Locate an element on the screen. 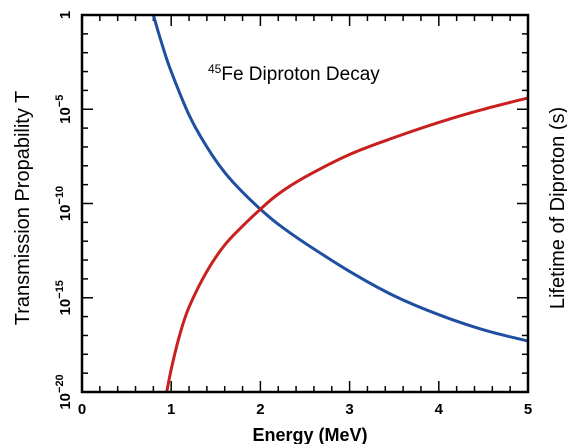 Image resolution: width=567 pixels, height=444 pixels. annotation-superscript: 45 is located at coordinates (215, 69).